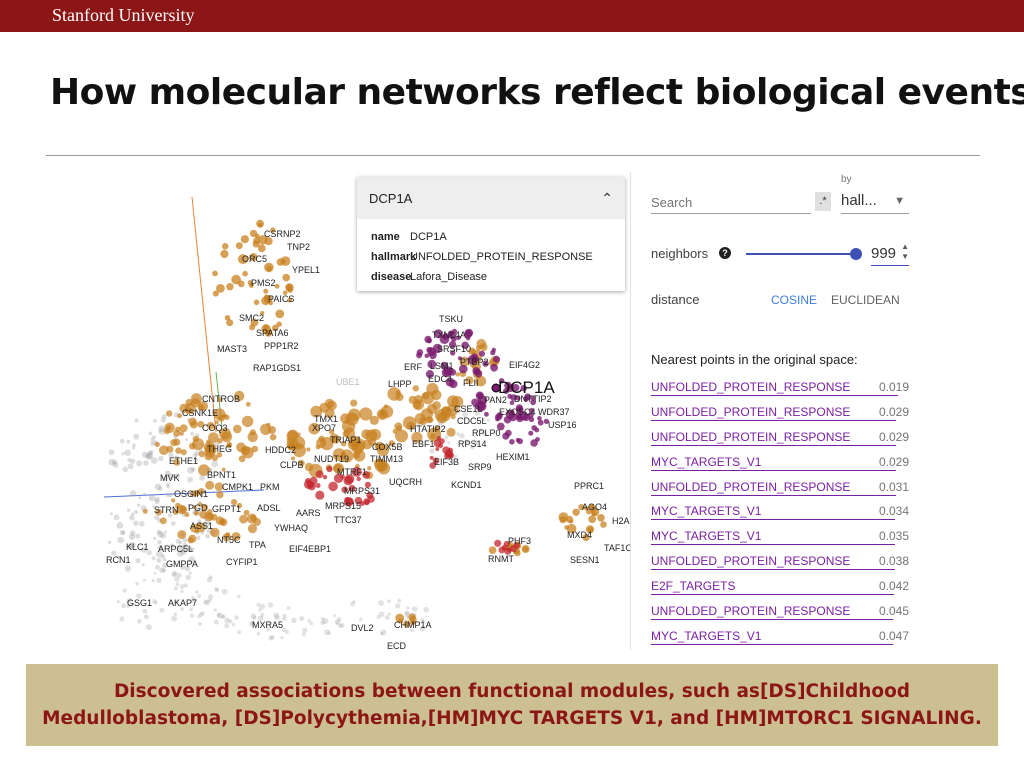 The height and width of the screenshot is (768, 1024). I want to click on neighbors-slider-track, so click(801, 254).